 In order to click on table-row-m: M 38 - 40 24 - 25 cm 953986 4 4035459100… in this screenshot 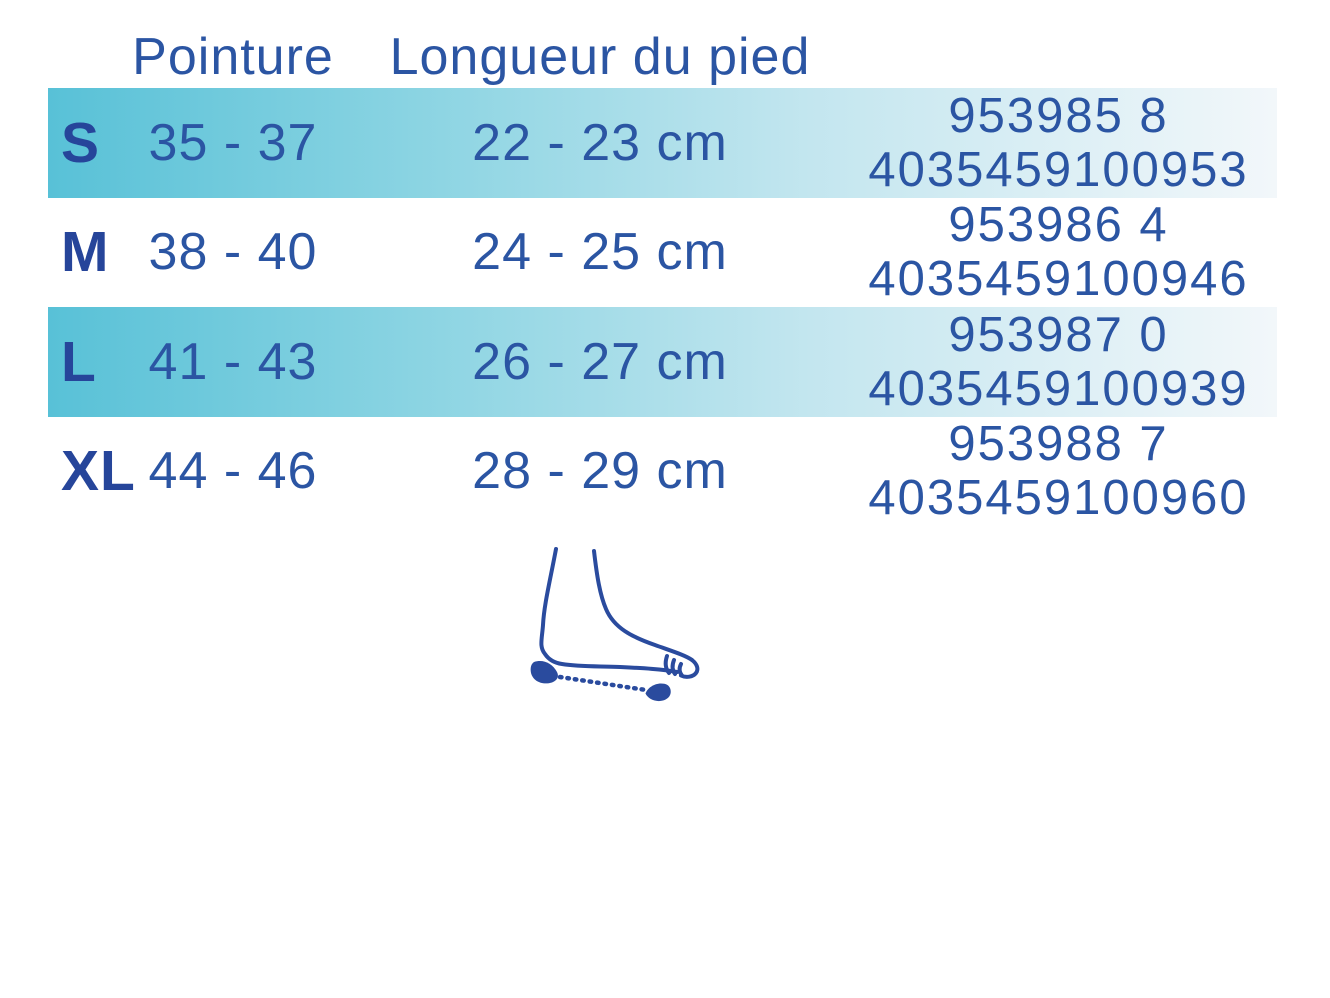, I will do `click(662, 253)`.